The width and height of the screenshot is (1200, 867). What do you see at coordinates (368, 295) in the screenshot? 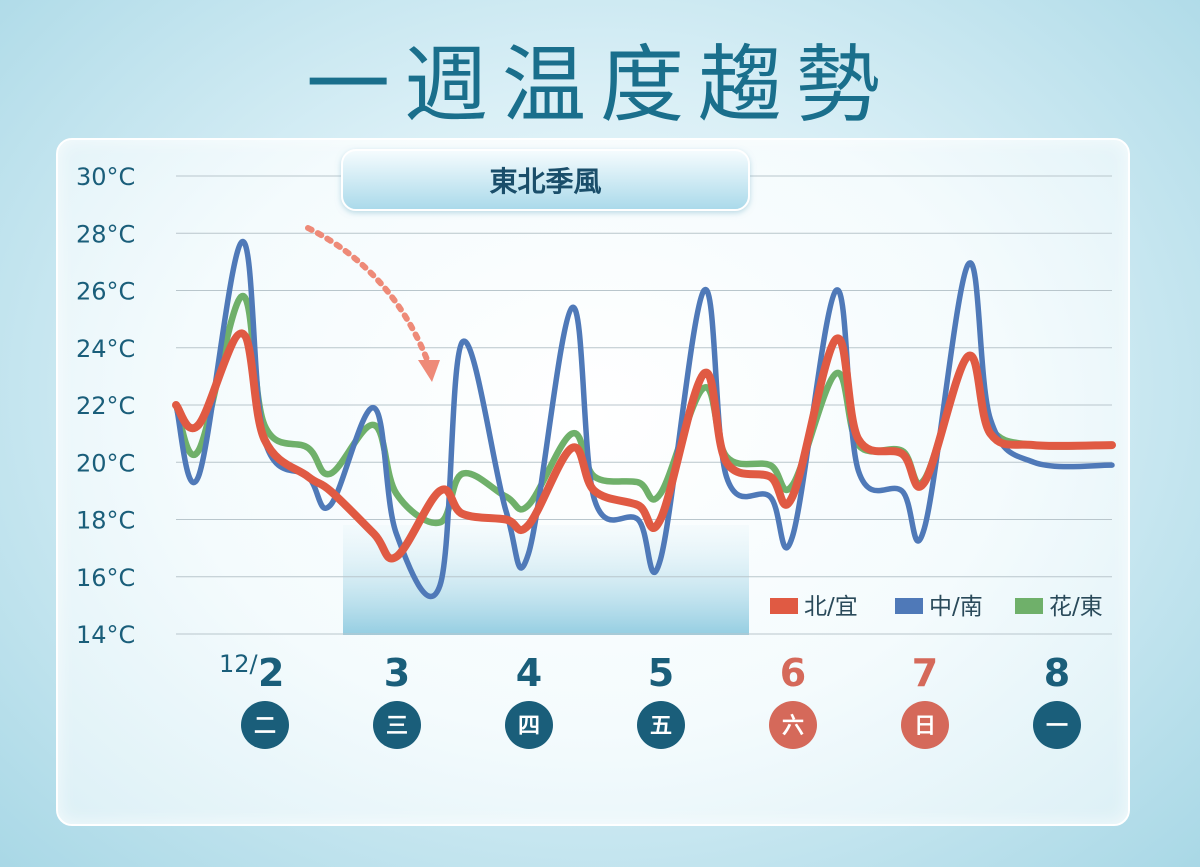
I see `arrow-shaft` at bounding box center [368, 295].